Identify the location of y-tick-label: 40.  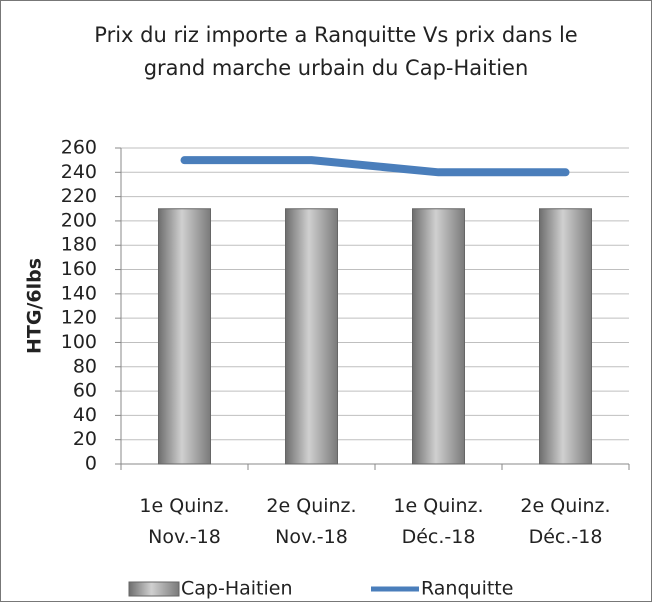
(85, 415).